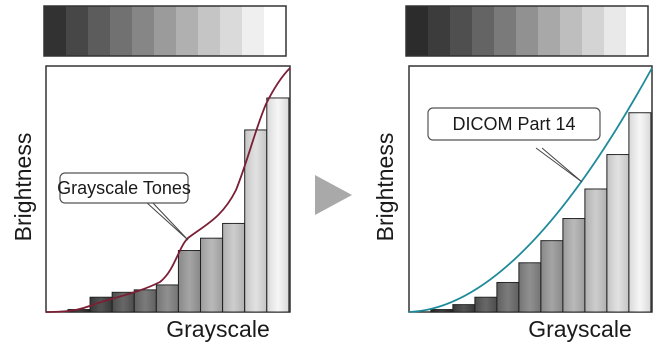 The image size is (664, 345). I want to click on left-x-axis-label: Grayscale, so click(218, 329).